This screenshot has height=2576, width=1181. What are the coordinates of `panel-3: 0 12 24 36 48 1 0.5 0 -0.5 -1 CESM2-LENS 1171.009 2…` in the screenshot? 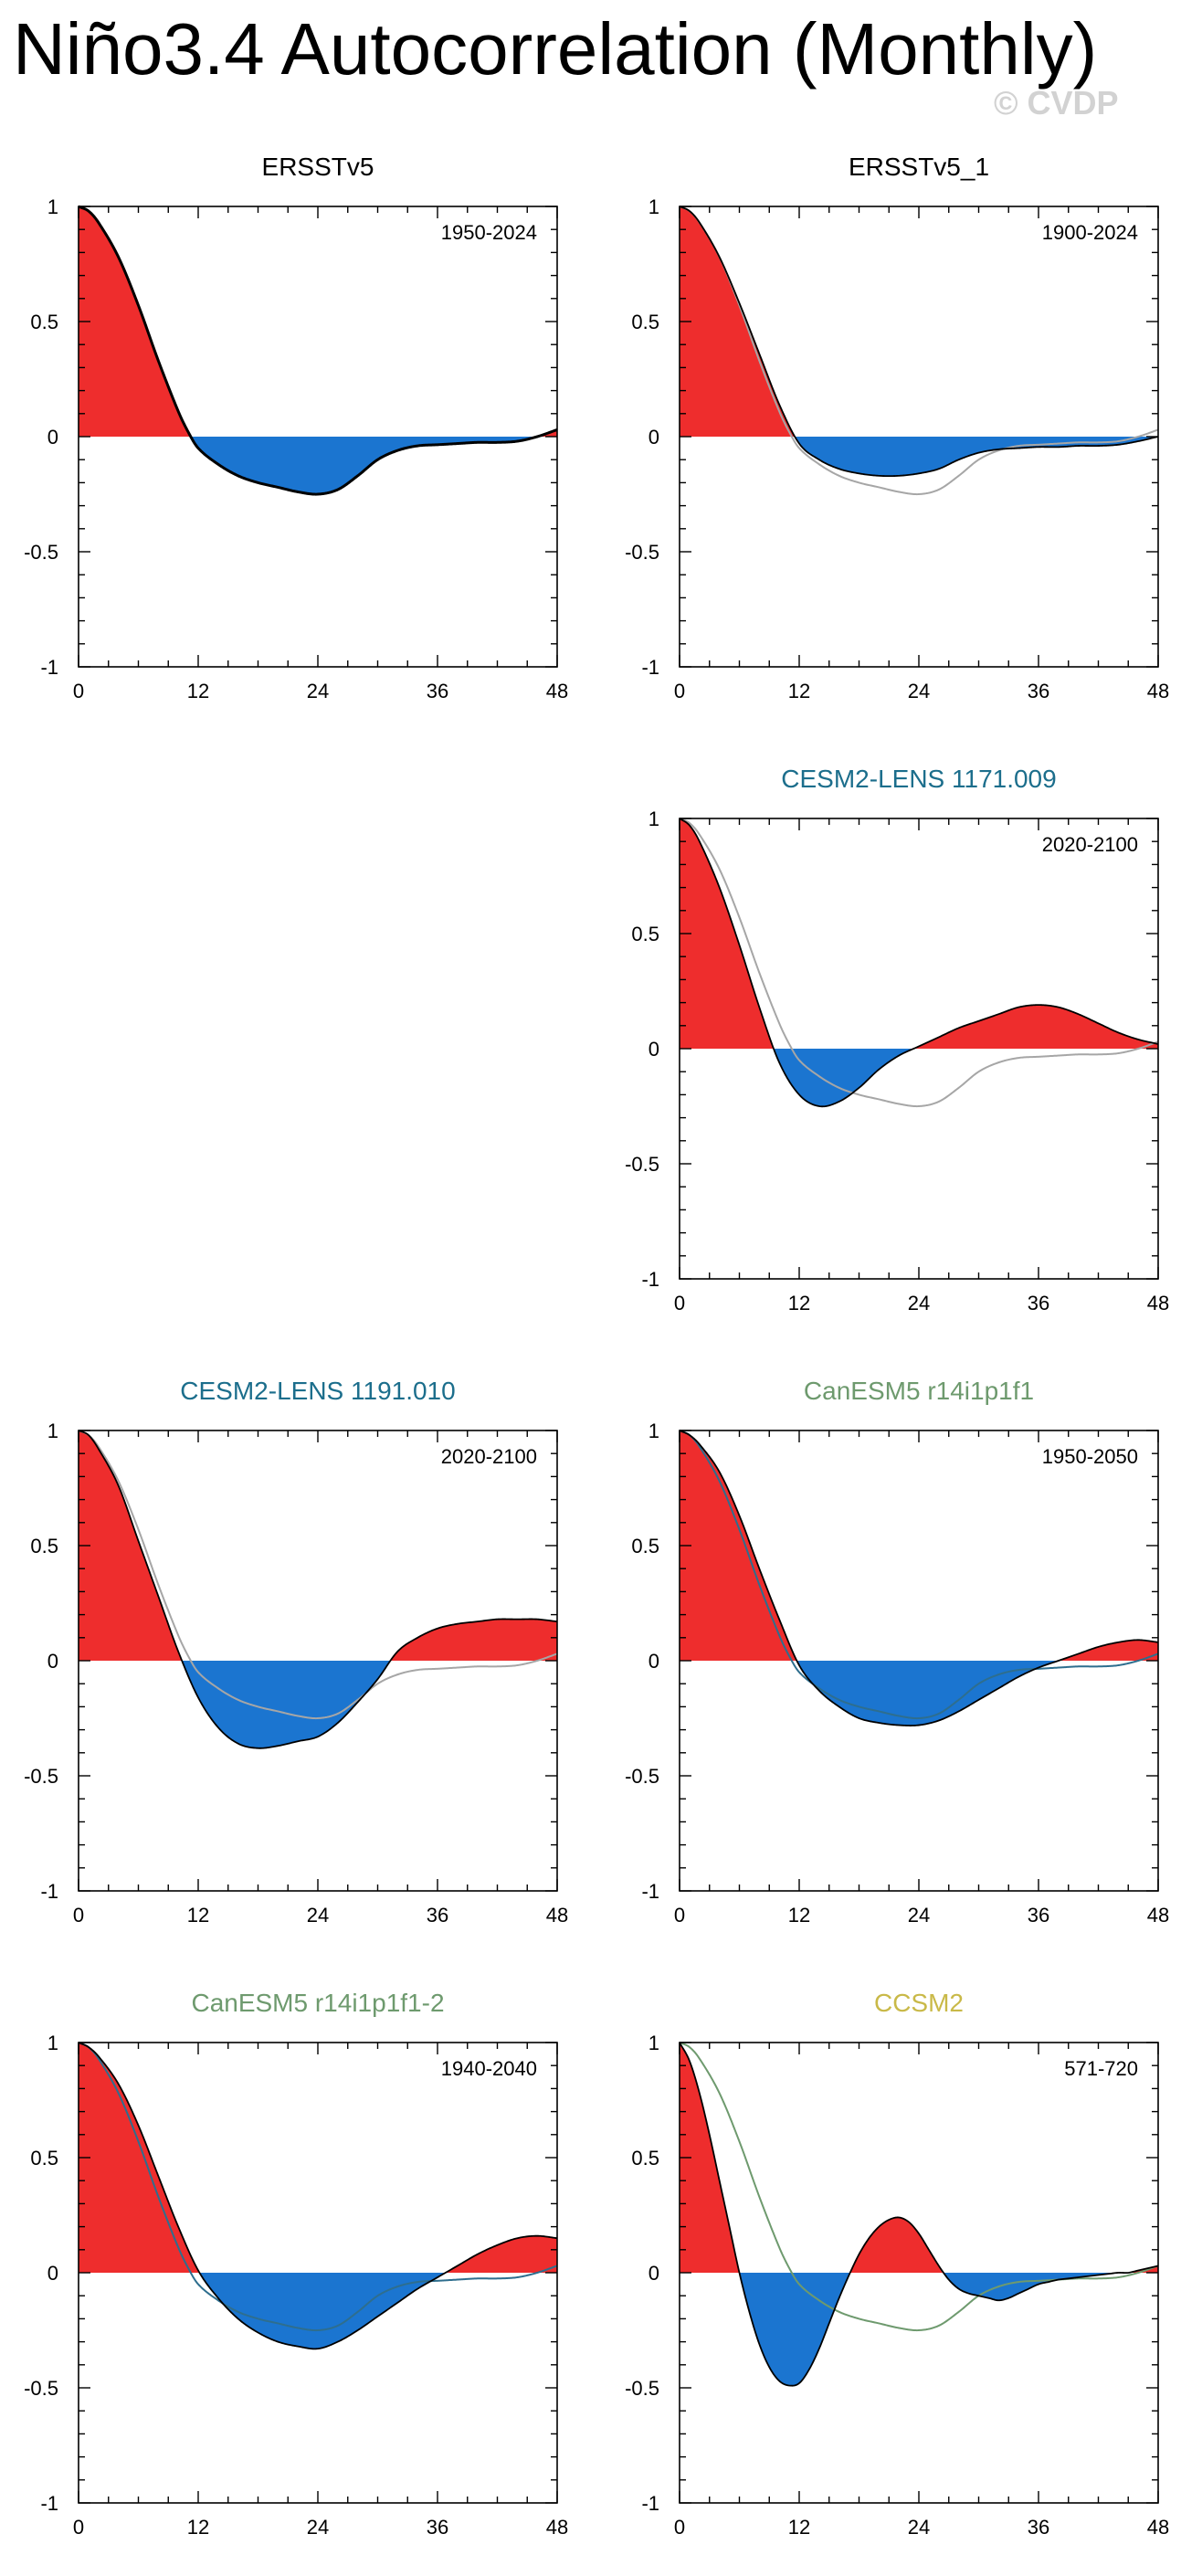 It's located at (897, 1039).